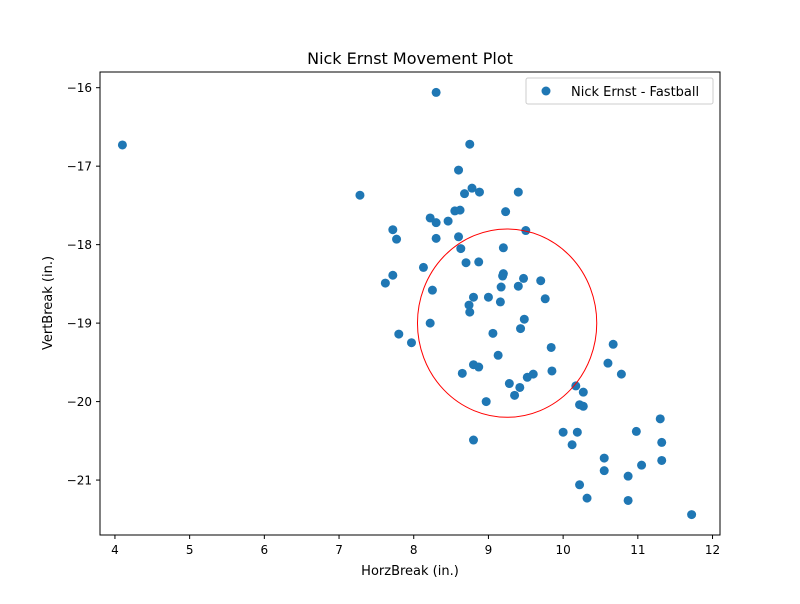  Describe the element at coordinates (410, 571) in the screenshot. I see `x-axis-label: HorzBreak (in.)` at that location.